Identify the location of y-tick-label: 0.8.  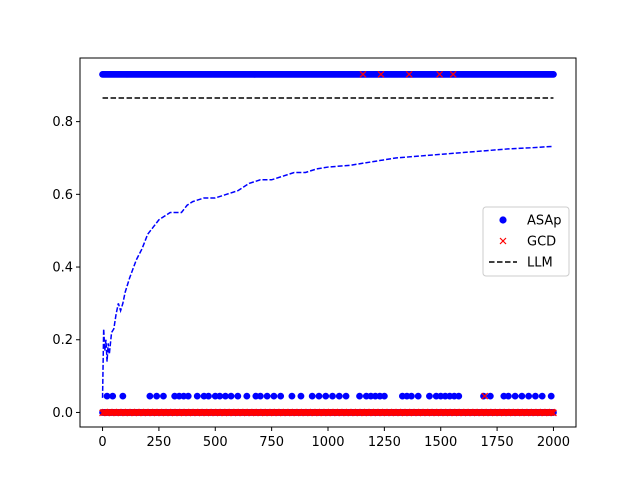
(62, 122).